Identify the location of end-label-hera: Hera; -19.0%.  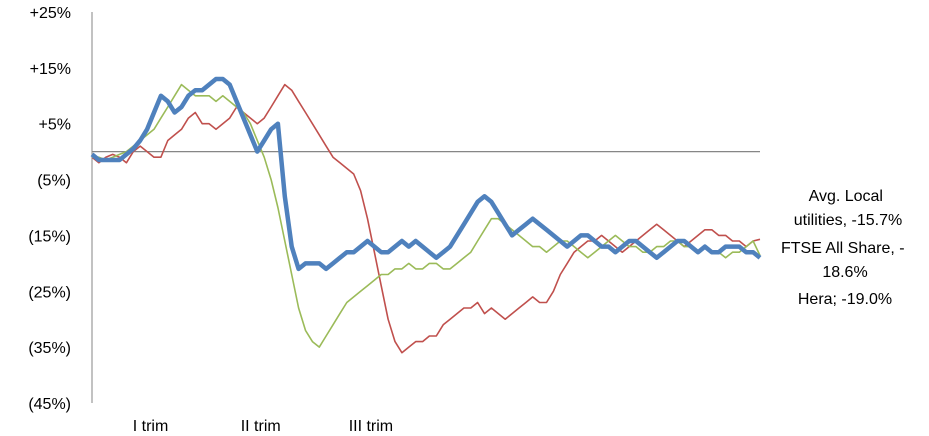
(845, 299).